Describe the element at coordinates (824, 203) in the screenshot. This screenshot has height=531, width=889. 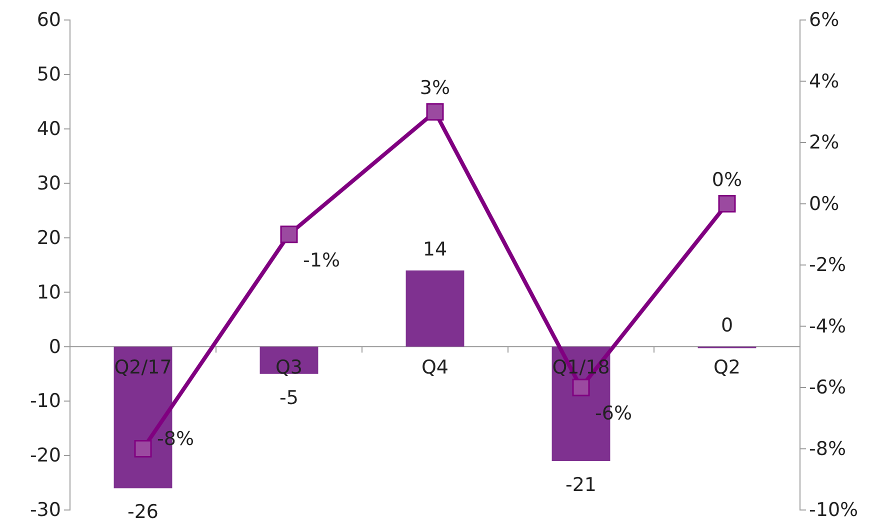
I see `y2-tick-label: 0%` at that location.